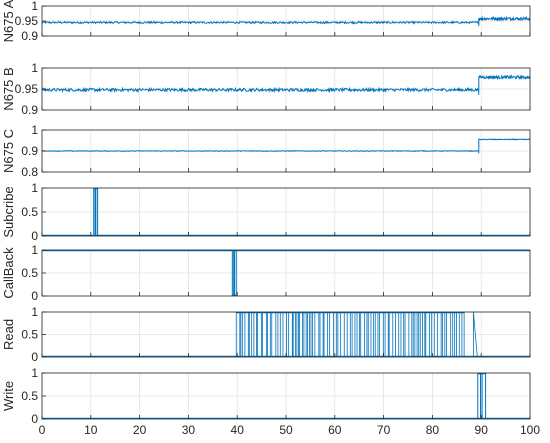 Image resolution: width=550 pixels, height=443 pixels. I want to click on y-axis-label: Read, so click(8, 334).